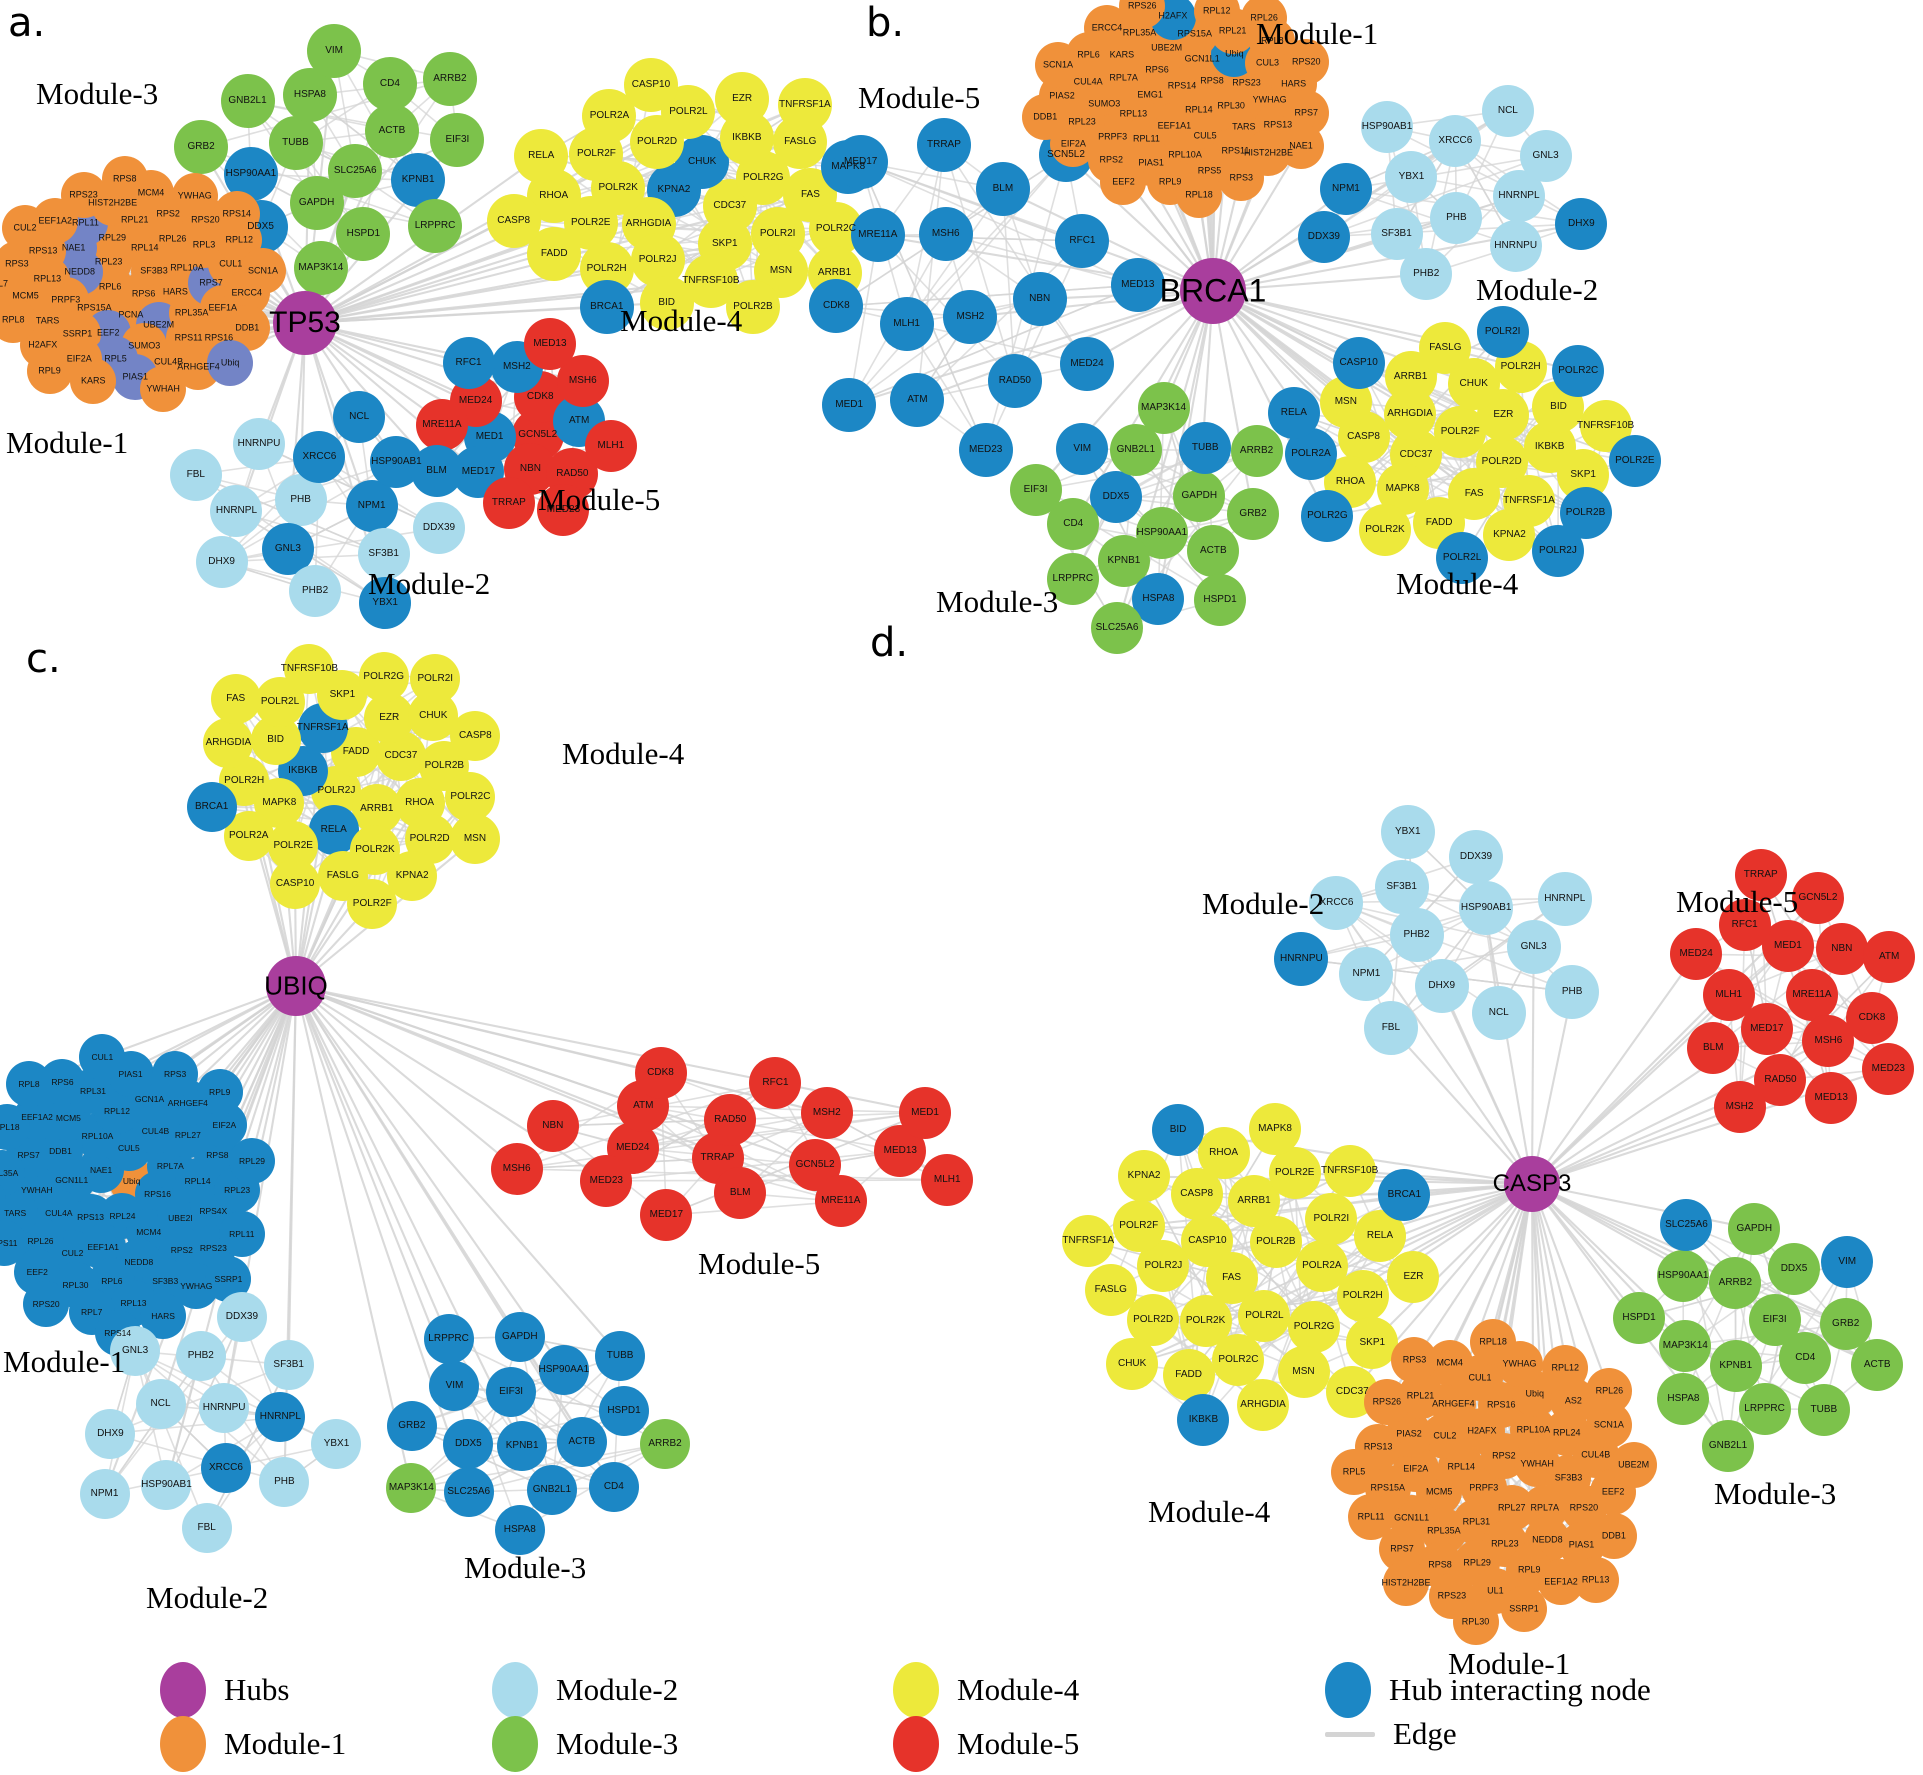 The image size is (1923, 1775). I want to click on node-trrap, so click(943, 144).